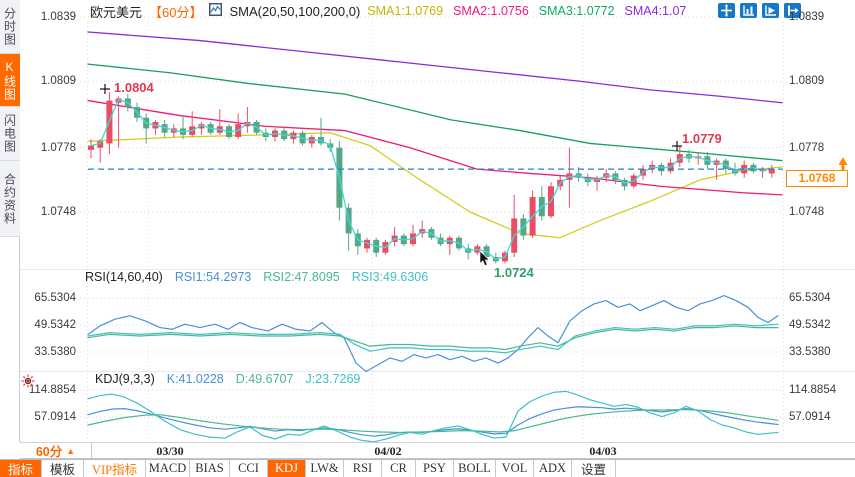 The width and height of the screenshot is (855, 477). I want to click on toolbar-item-指标: 指标, so click(21, 468).